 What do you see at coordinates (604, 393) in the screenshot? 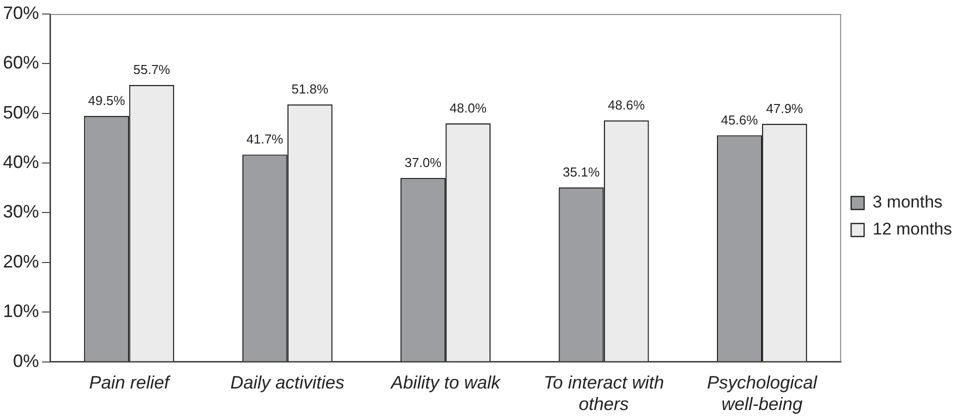
I see `x-tick-label: To interact with others` at bounding box center [604, 393].